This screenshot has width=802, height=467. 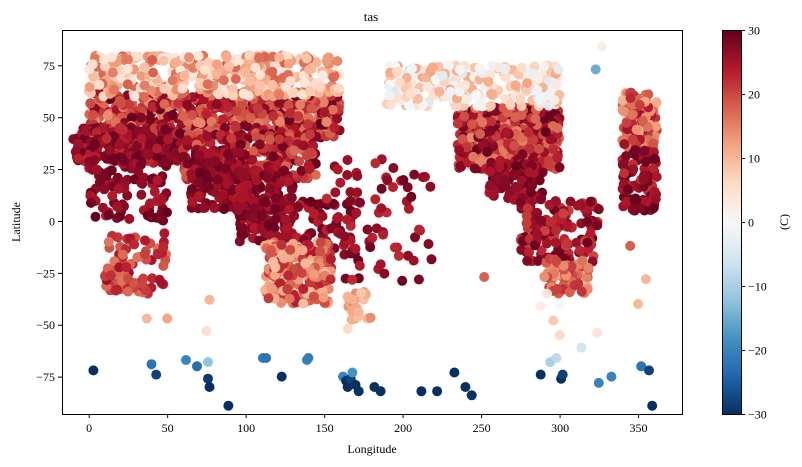 I want to click on y-tick-label: 25, so click(x=49, y=170).